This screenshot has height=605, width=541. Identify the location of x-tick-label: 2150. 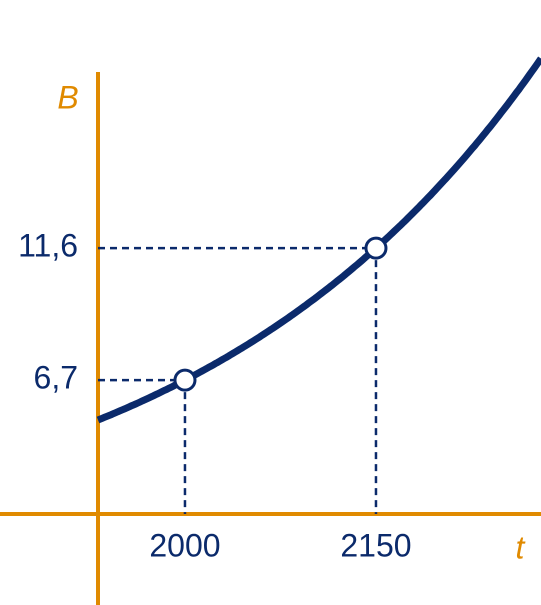
(375, 545).